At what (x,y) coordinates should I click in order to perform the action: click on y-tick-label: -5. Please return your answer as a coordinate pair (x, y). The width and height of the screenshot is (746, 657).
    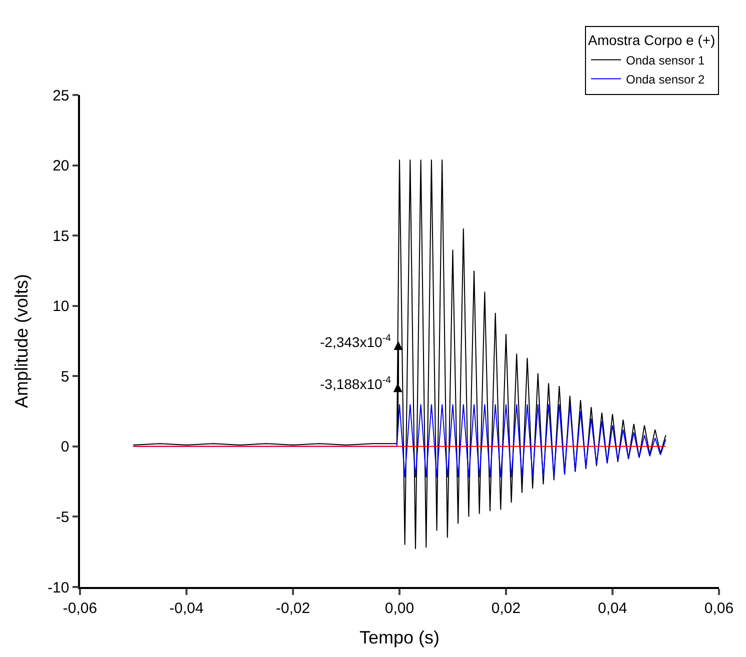
    Looking at the image, I should click on (63, 517).